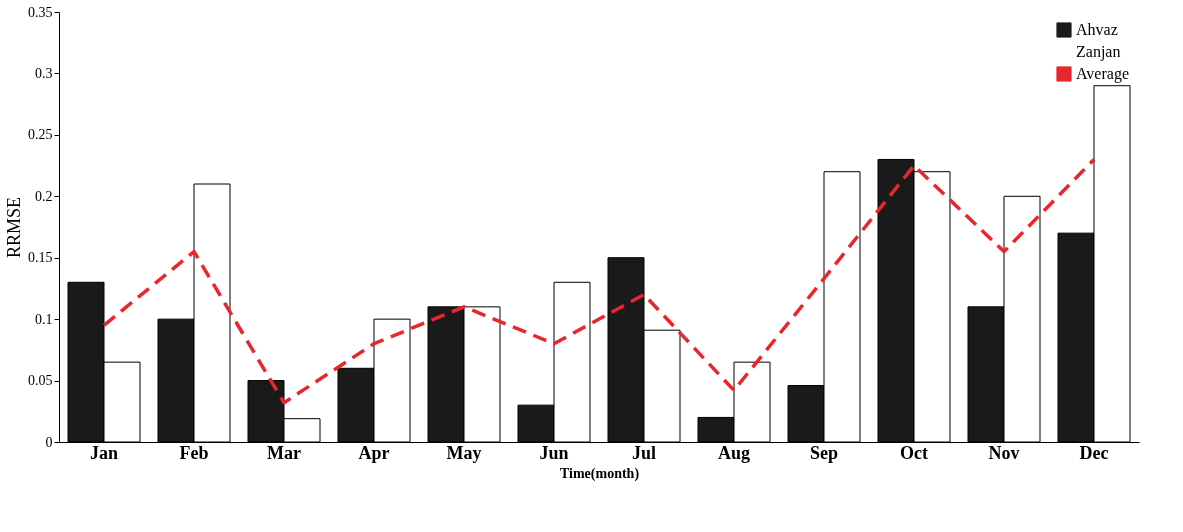 The image size is (1183, 532). Describe the element at coordinates (40, 258) in the screenshot. I see `y-tick-label: 0.15` at that location.